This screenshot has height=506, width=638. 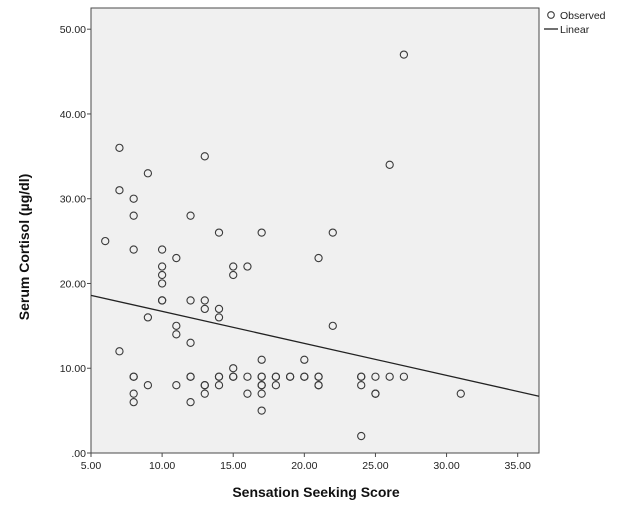 What do you see at coordinates (91, 466) in the screenshot?
I see `x-tick-label: 5.00` at bounding box center [91, 466].